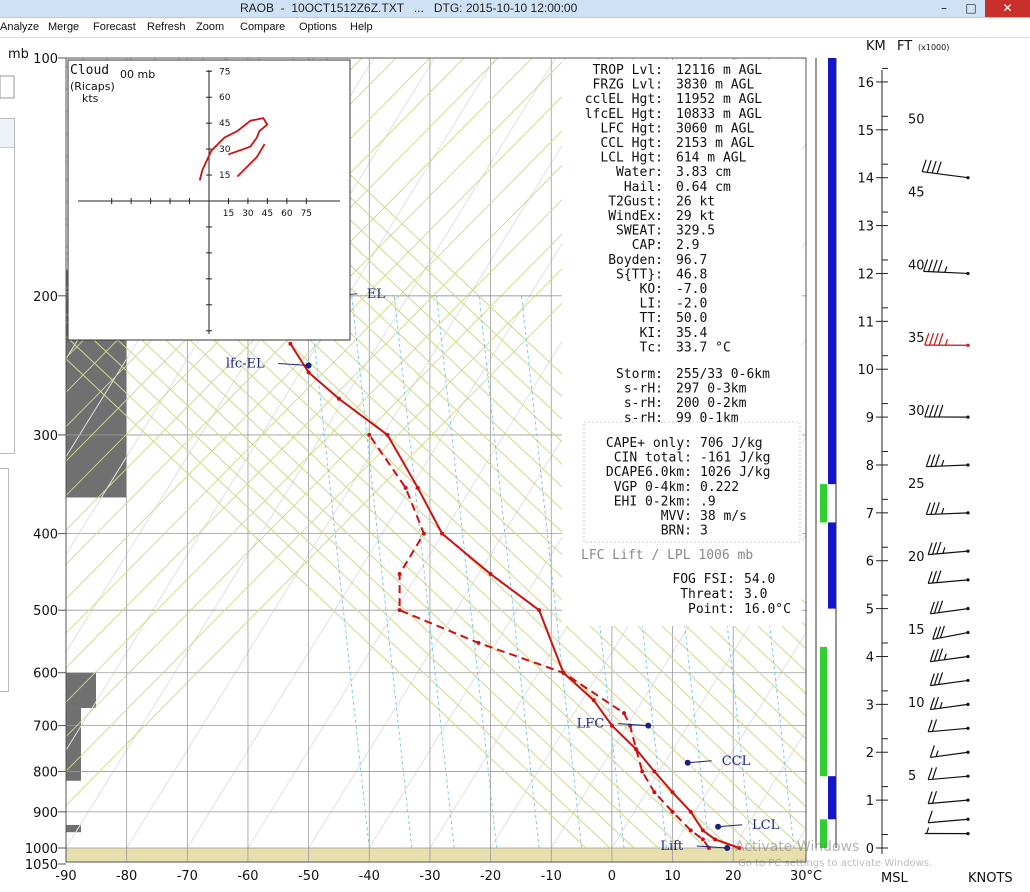 Image resolution: width=1030 pixels, height=892 pixels. I want to click on hodograph-trace-upper, so click(251, 160).